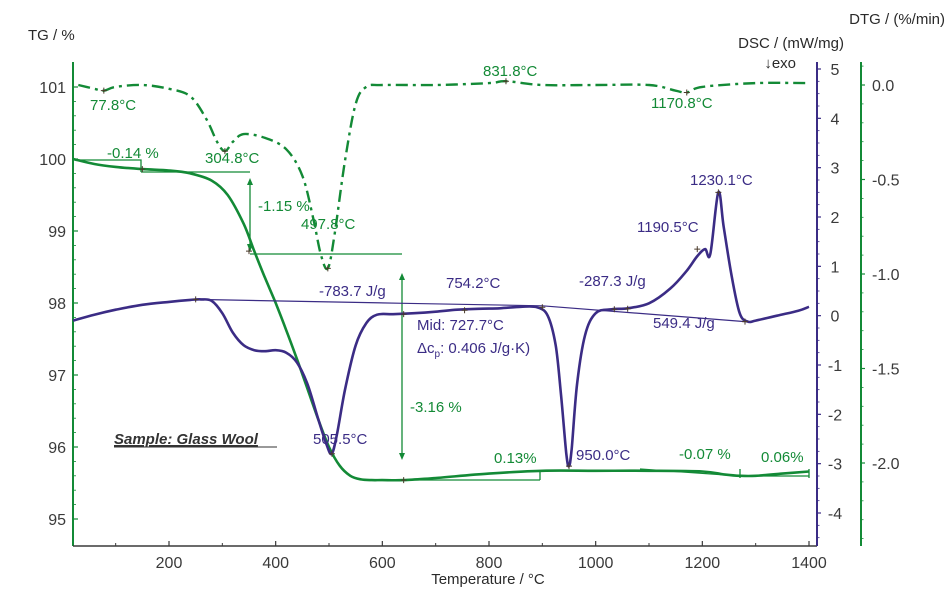  Describe the element at coordinates (684, 323) in the screenshot. I see `ann-dsc-549-4: 549.4 J/g` at that location.